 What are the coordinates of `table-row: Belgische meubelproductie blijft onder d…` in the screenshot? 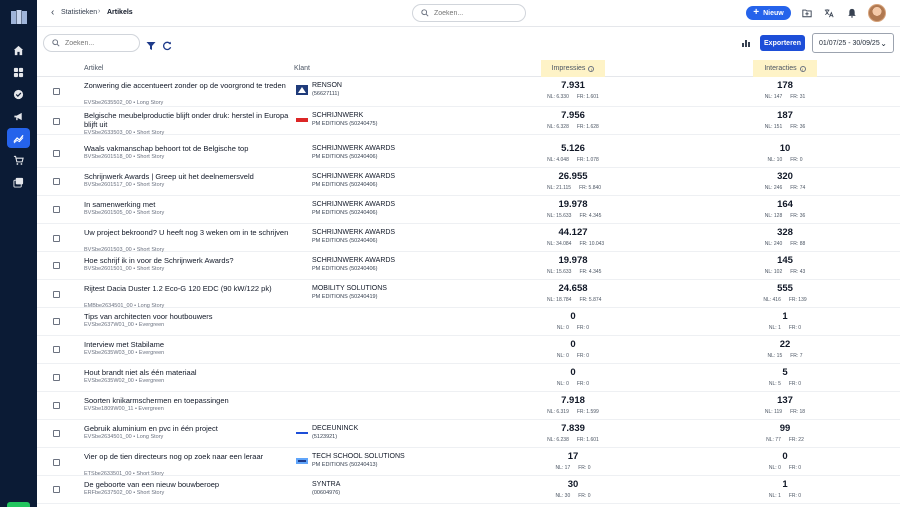 It's located at (468, 121).